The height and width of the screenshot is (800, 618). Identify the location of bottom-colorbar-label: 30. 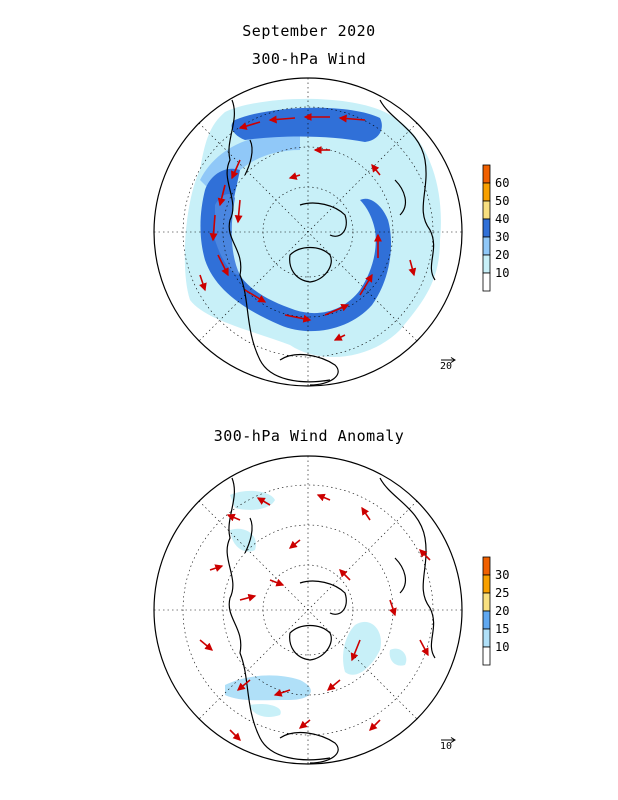
(502, 575).